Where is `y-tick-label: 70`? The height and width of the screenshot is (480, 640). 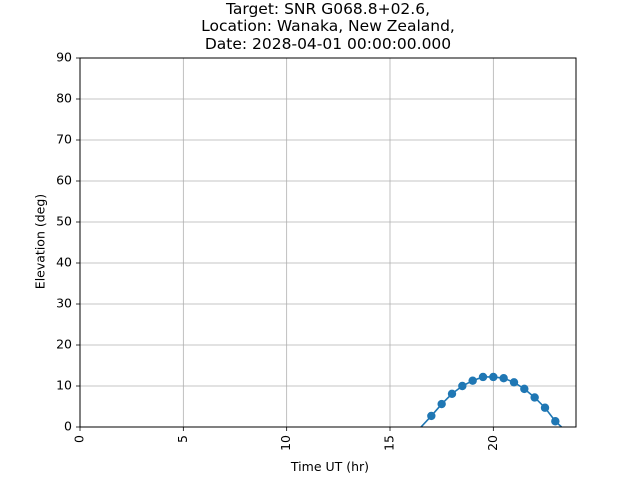
y-tick-label: 70 is located at coordinates (64, 139).